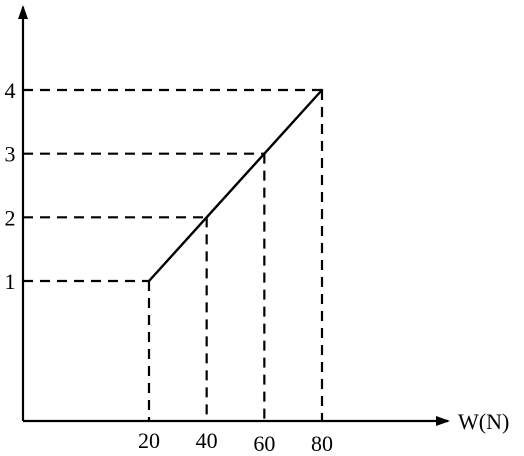 The image size is (524, 456). I want to click on y-tick-label-1: 1, so click(10, 281).